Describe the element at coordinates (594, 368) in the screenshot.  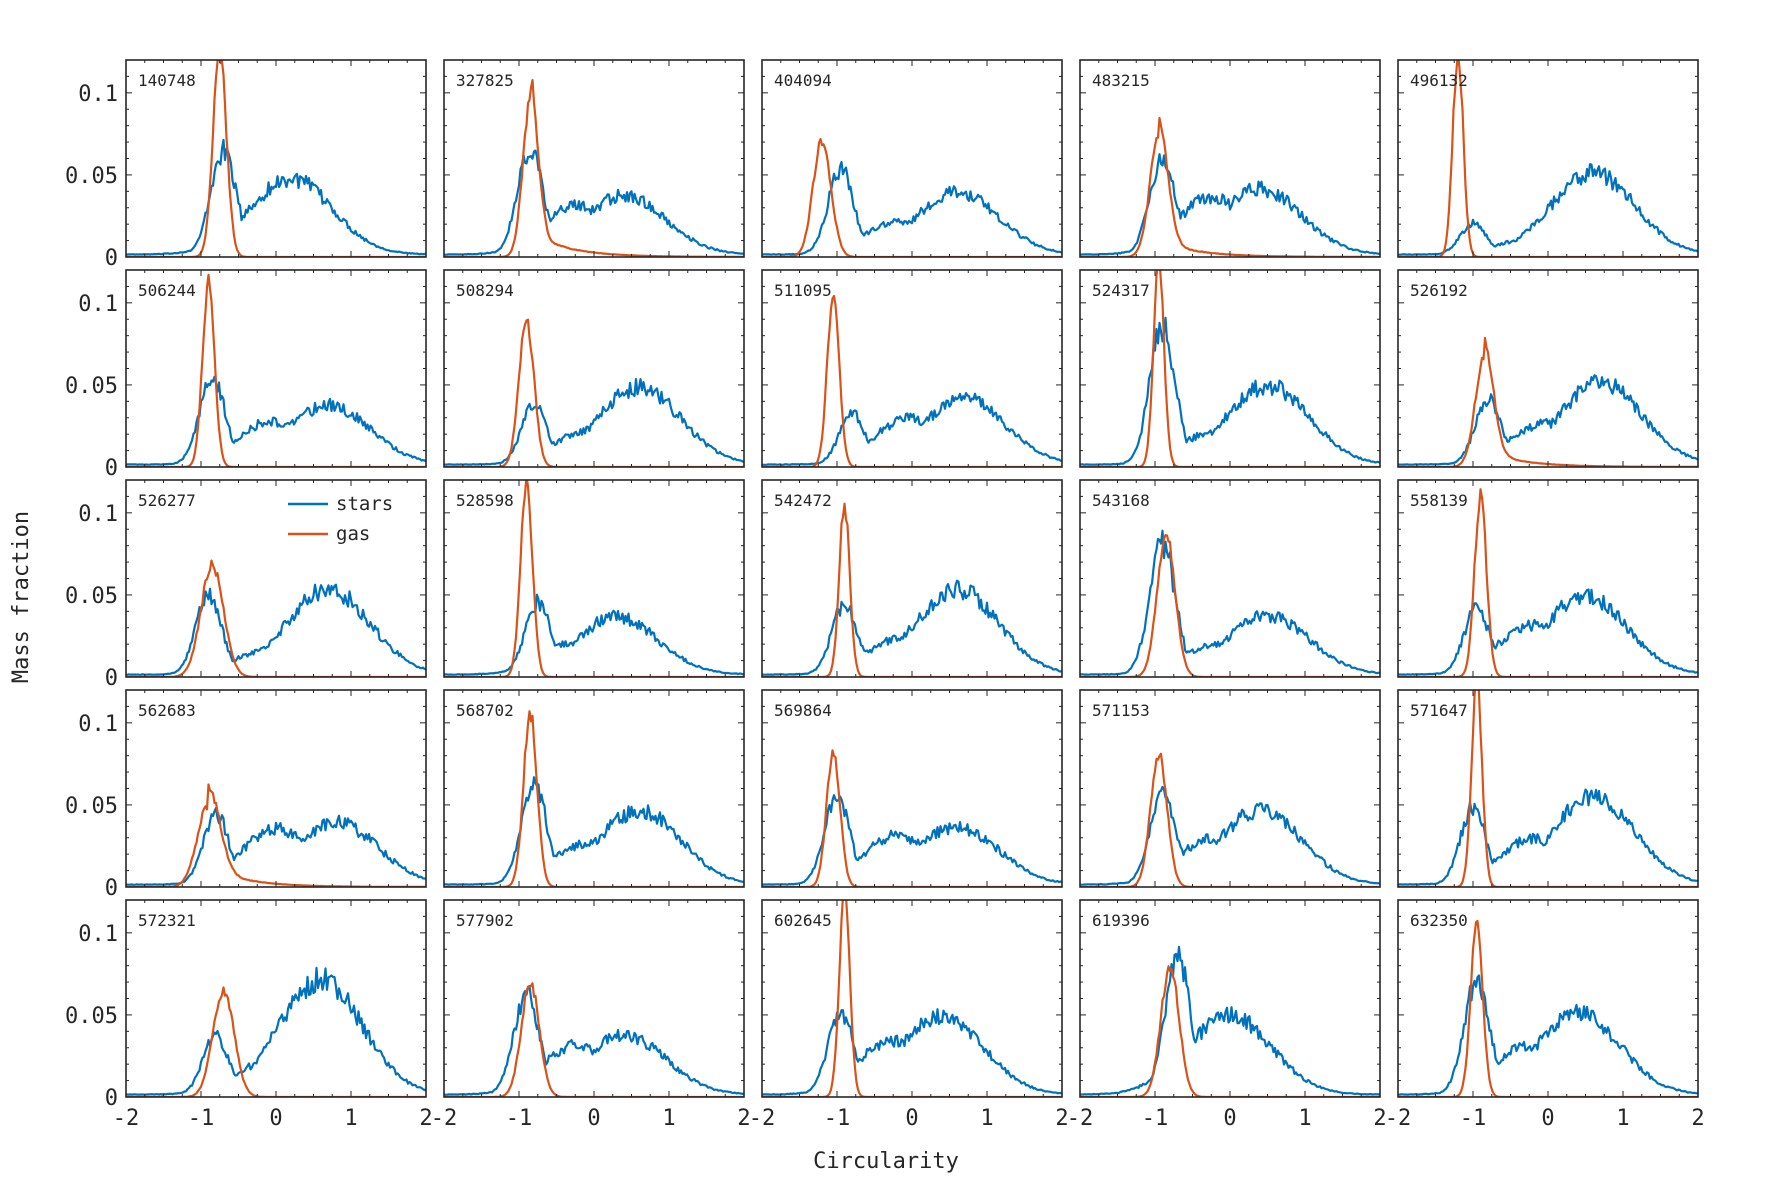
I see `panel-508294: 508294` at that location.